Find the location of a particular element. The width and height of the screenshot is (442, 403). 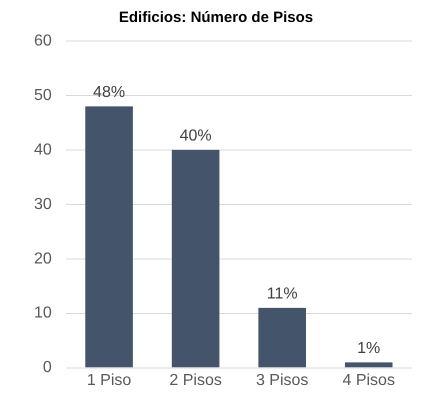

y-tick-label: 30 is located at coordinates (43, 204).